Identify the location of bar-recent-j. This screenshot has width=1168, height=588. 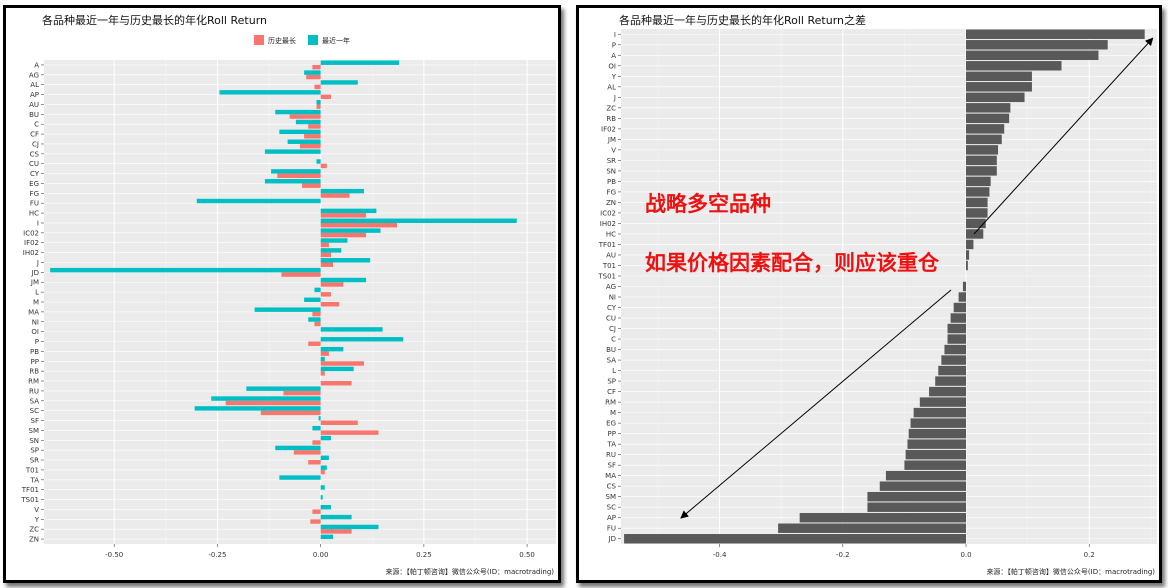
(345, 260).